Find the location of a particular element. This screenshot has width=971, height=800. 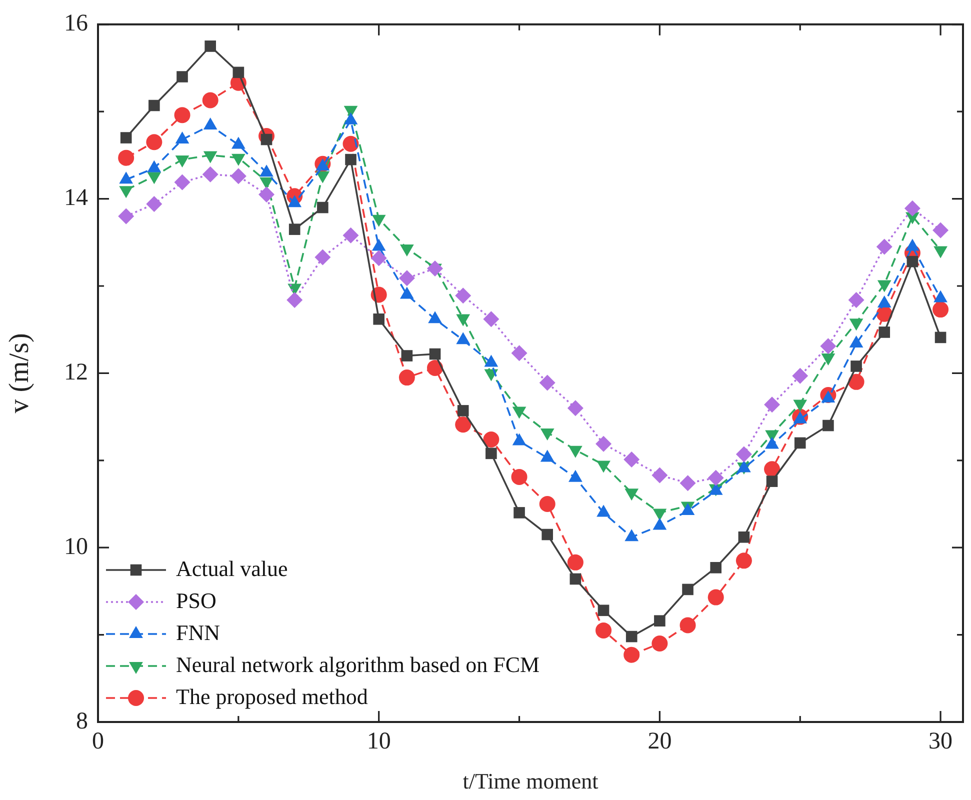

x-tick-label: 20 is located at coordinates (660, 741).